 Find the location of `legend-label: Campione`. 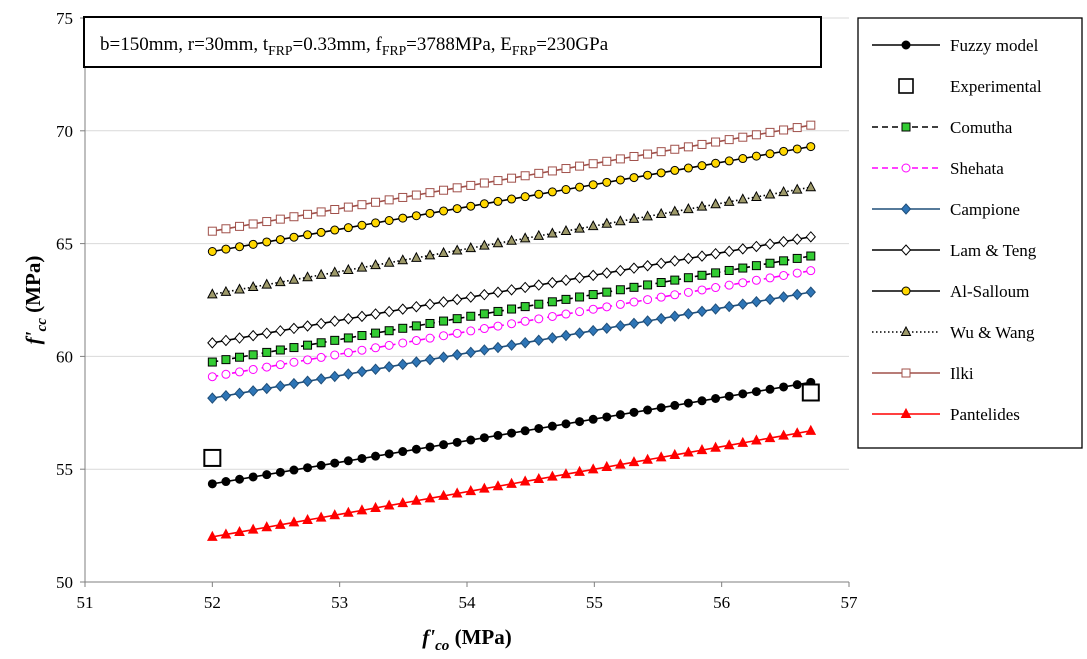

legend-label: Campione is located at coordinates (985, 209).